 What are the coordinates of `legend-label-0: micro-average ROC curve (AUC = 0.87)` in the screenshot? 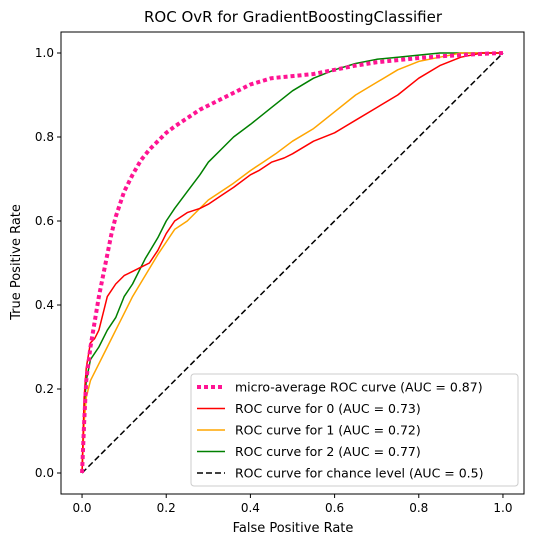 It's located at (359, 387).